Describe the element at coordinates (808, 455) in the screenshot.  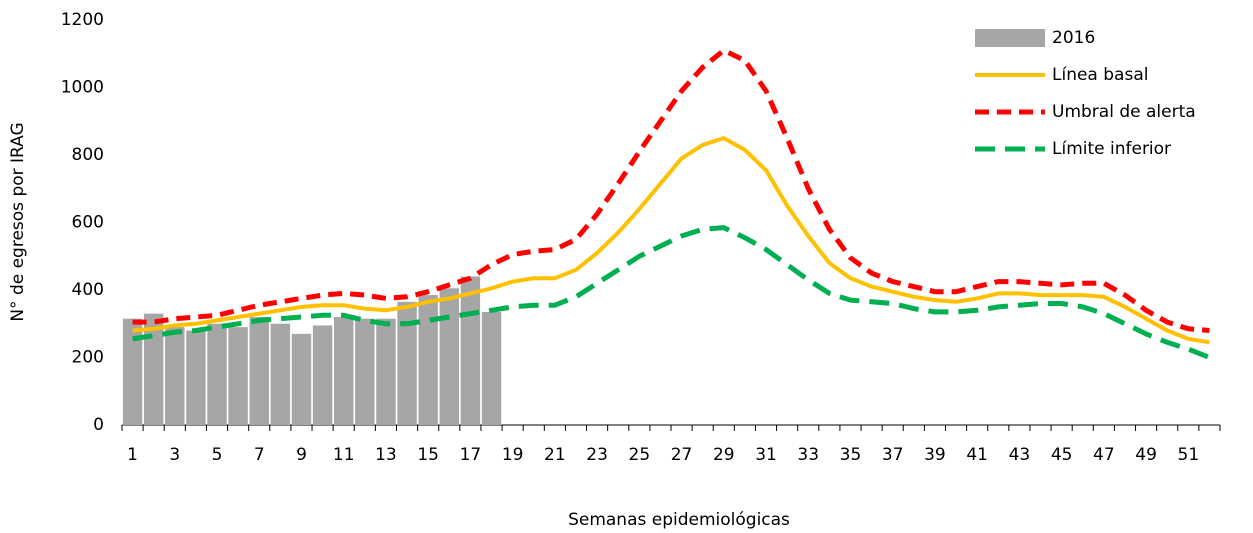
I see `x-tick-label: 33` at that location.